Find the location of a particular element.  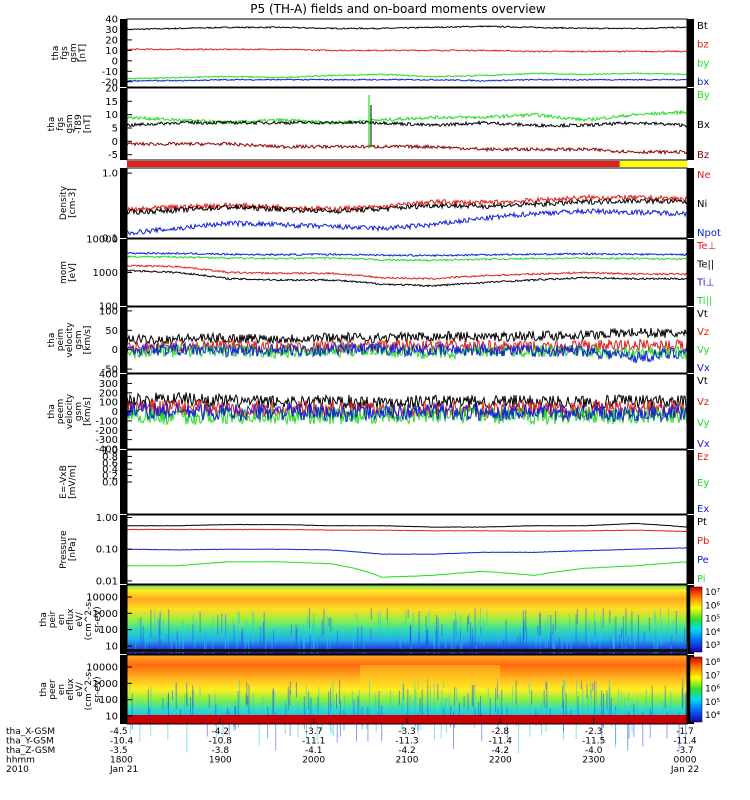

legend-label: bx is located at coordinates (703, 82).